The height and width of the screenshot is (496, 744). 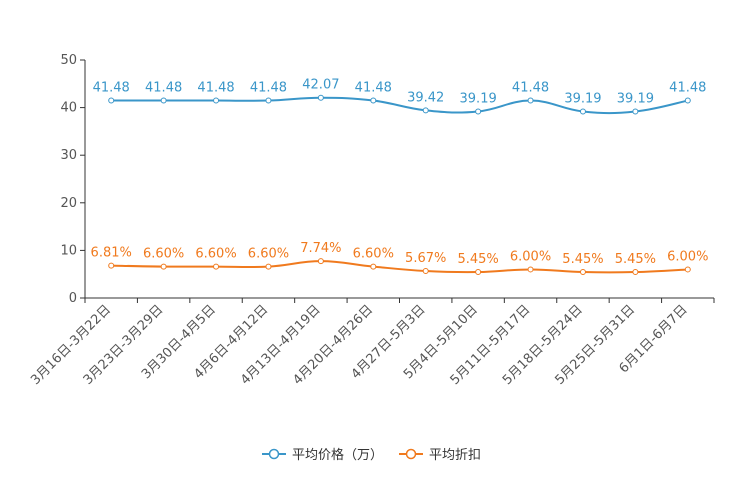 I want to click on legend-price-marker-icon, so click(x=274, y=453).